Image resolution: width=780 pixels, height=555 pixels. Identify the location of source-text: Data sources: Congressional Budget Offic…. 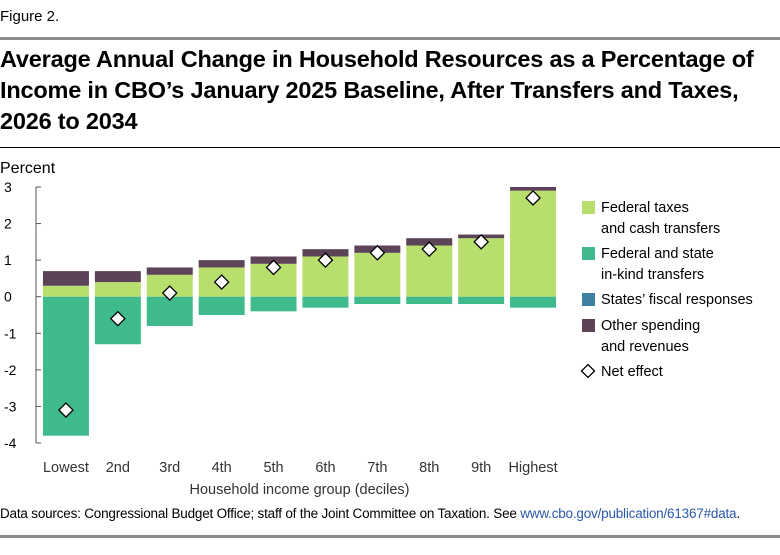
(260, 513).